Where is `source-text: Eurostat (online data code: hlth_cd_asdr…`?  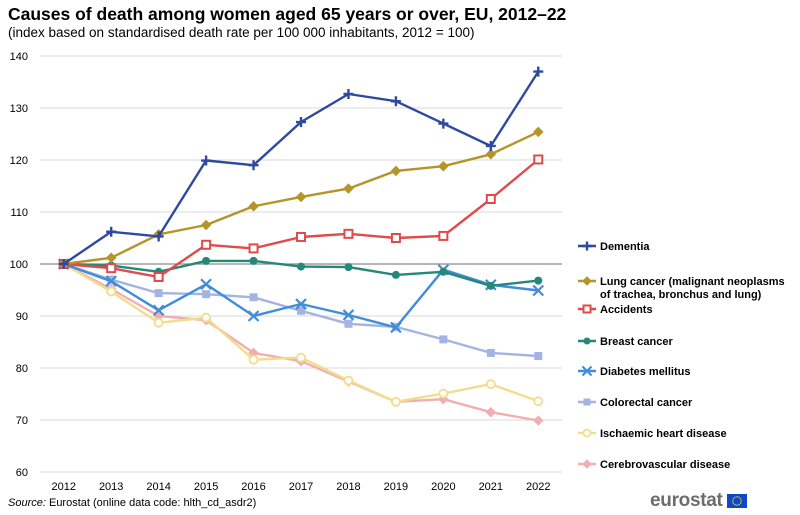 source-text: Eurostat (online data code: hlth_cd_asdr… is located at coordinates (151, 503).